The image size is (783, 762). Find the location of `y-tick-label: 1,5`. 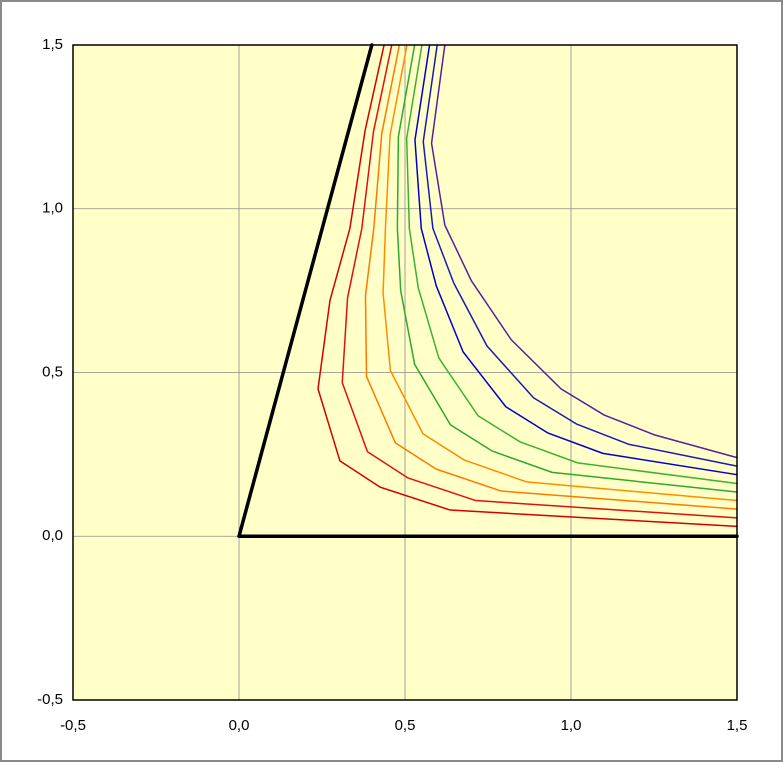

y-tick-label: 1,5 is located at coordinates (52, 44).